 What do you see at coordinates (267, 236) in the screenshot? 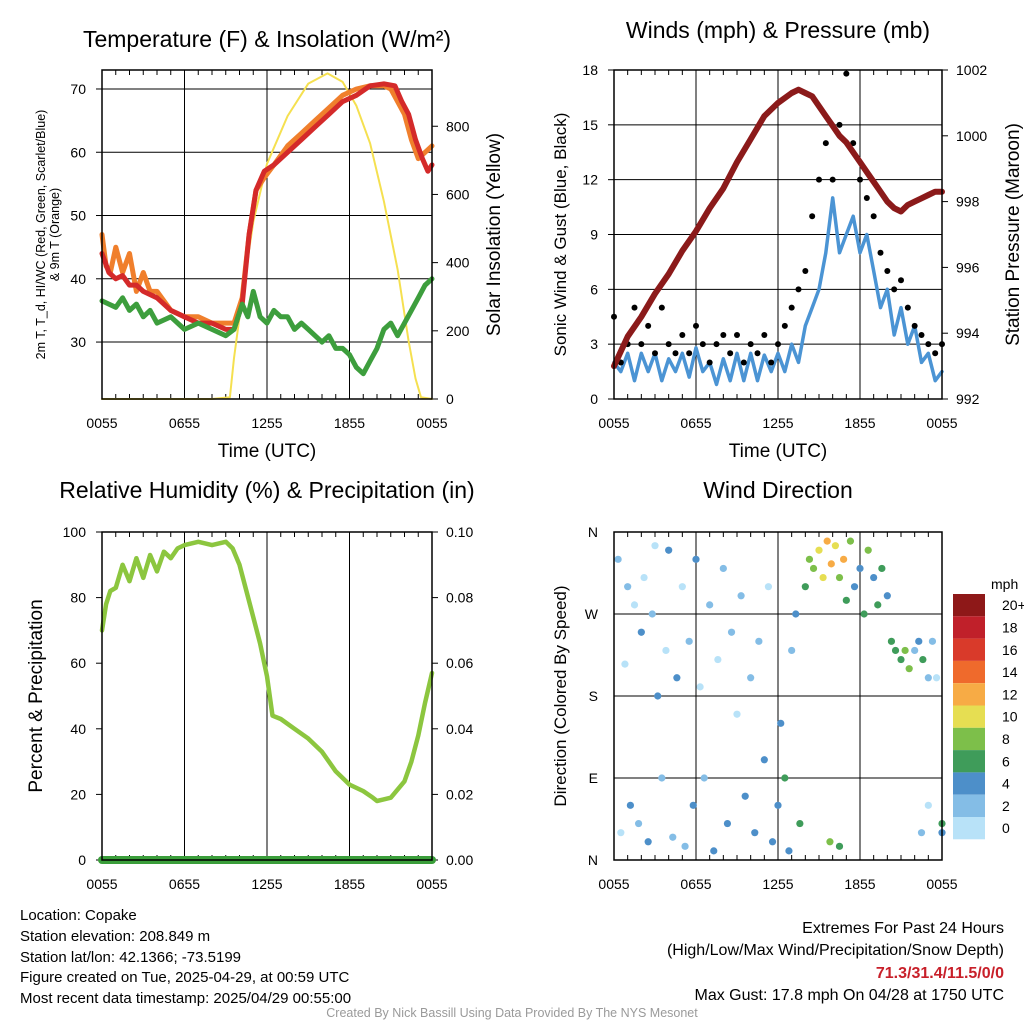
I see `temperature-series-line` at bounding box center [267, 236].